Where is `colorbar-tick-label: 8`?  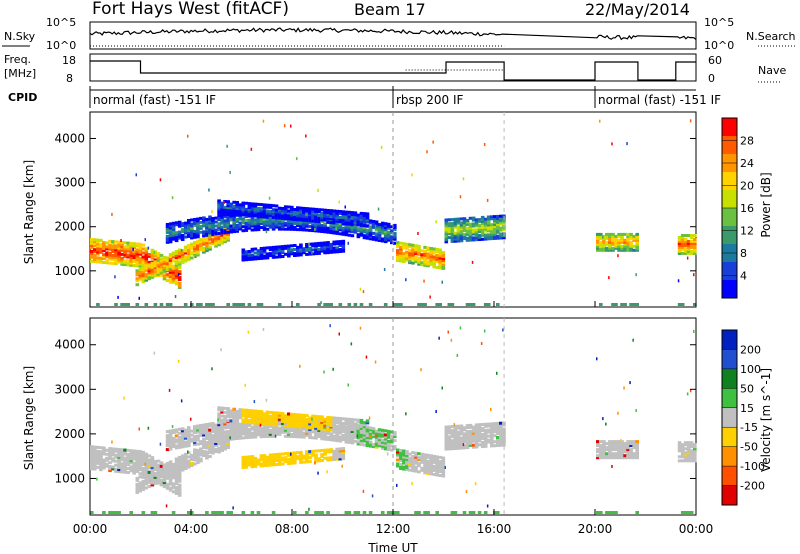 colorbar-tick-label: 8 is located at coordinates (743, 253).